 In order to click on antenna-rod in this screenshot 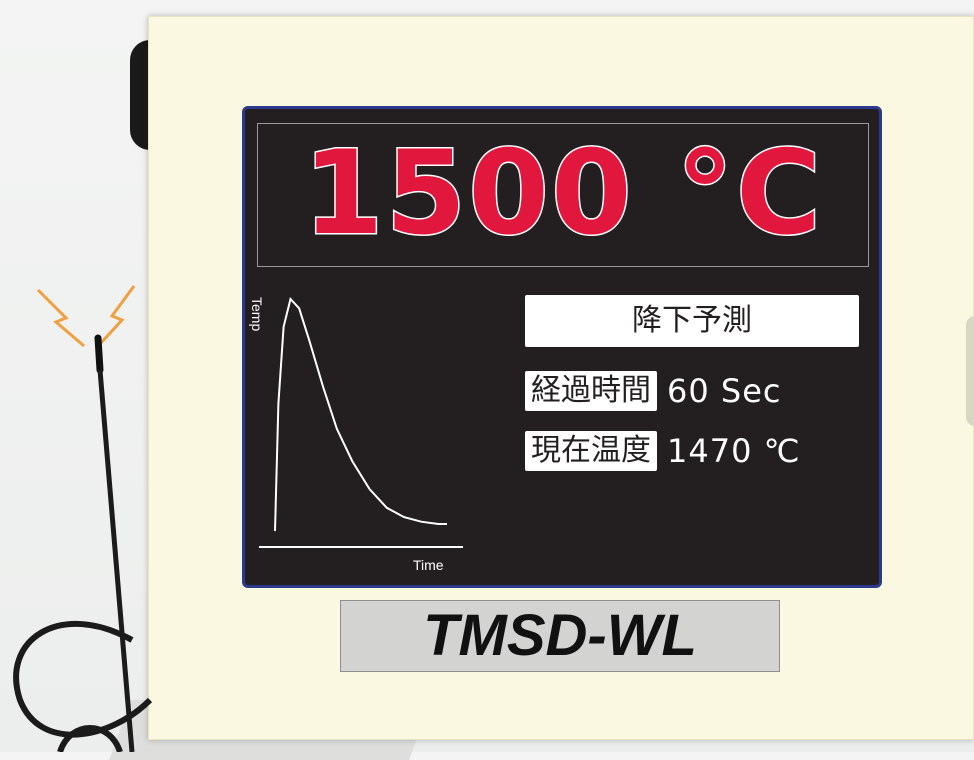, I will do `click(116, 560)`.